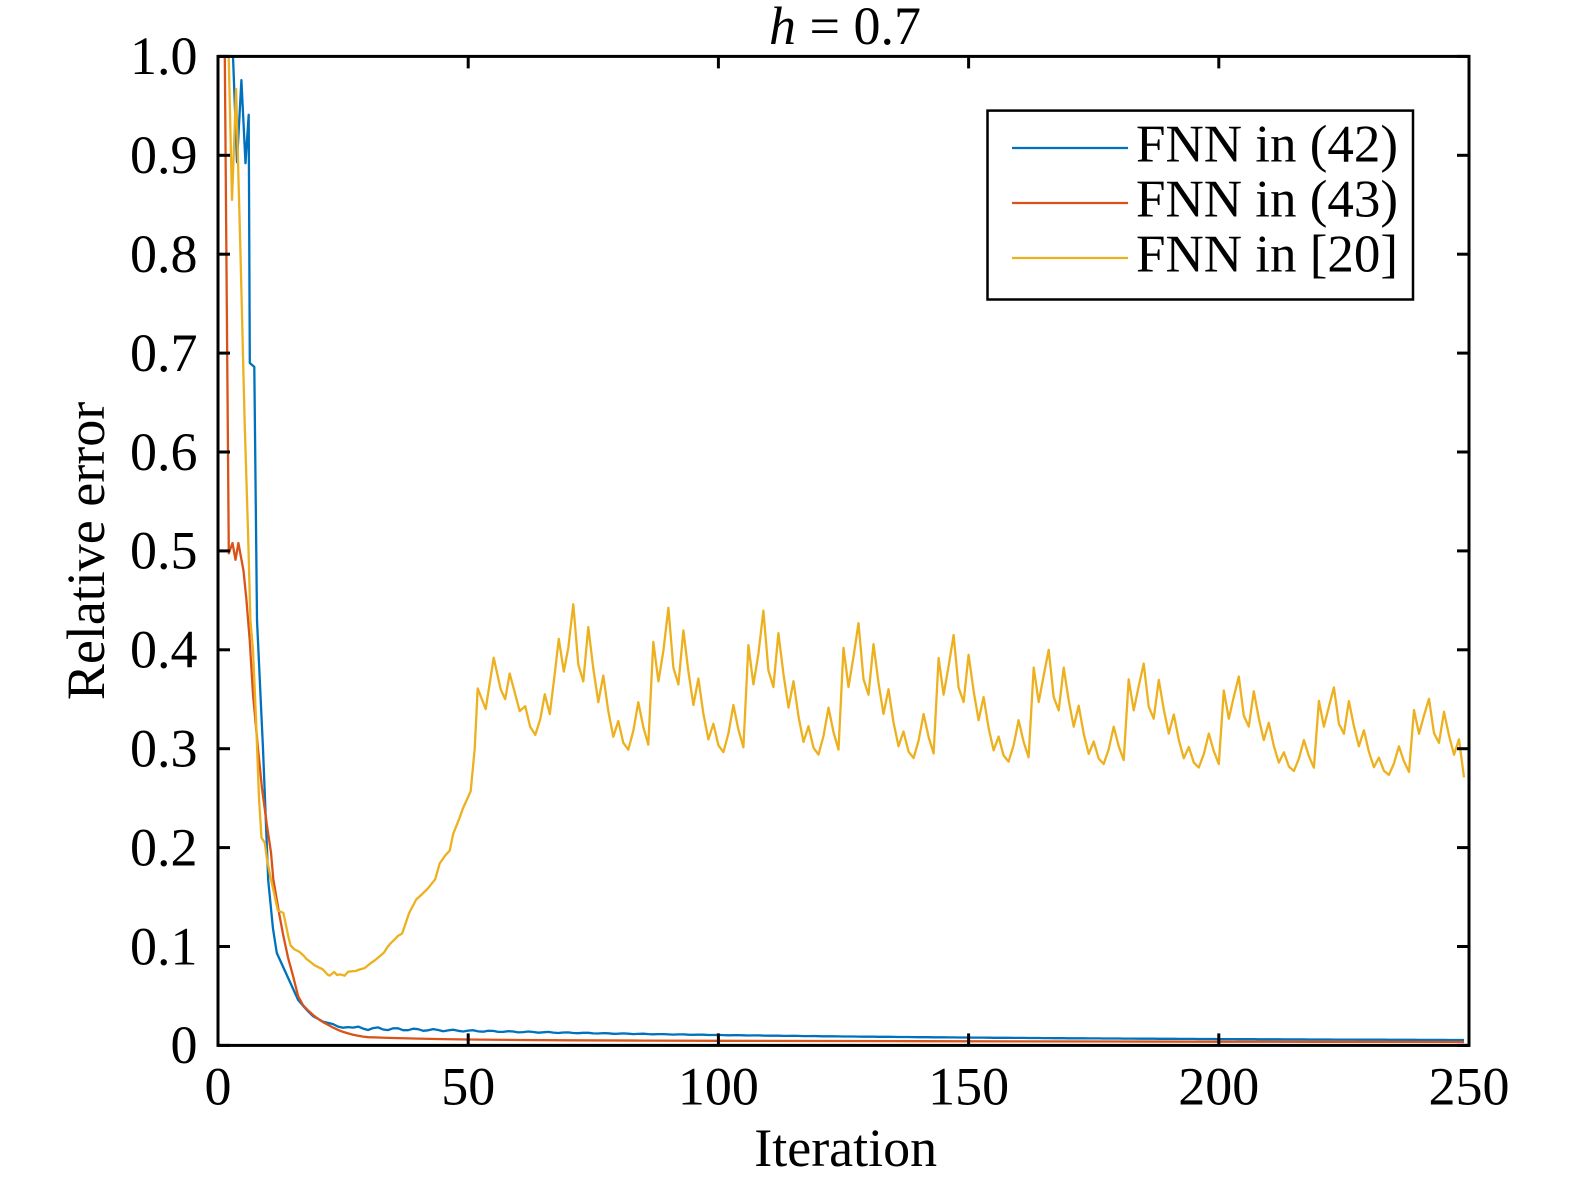 The image size is (1575, 1188). What do you see at coordinates (164, 353) in the screenshot?
I see `svg-text: 0.7` at bounding box center [164, 353].